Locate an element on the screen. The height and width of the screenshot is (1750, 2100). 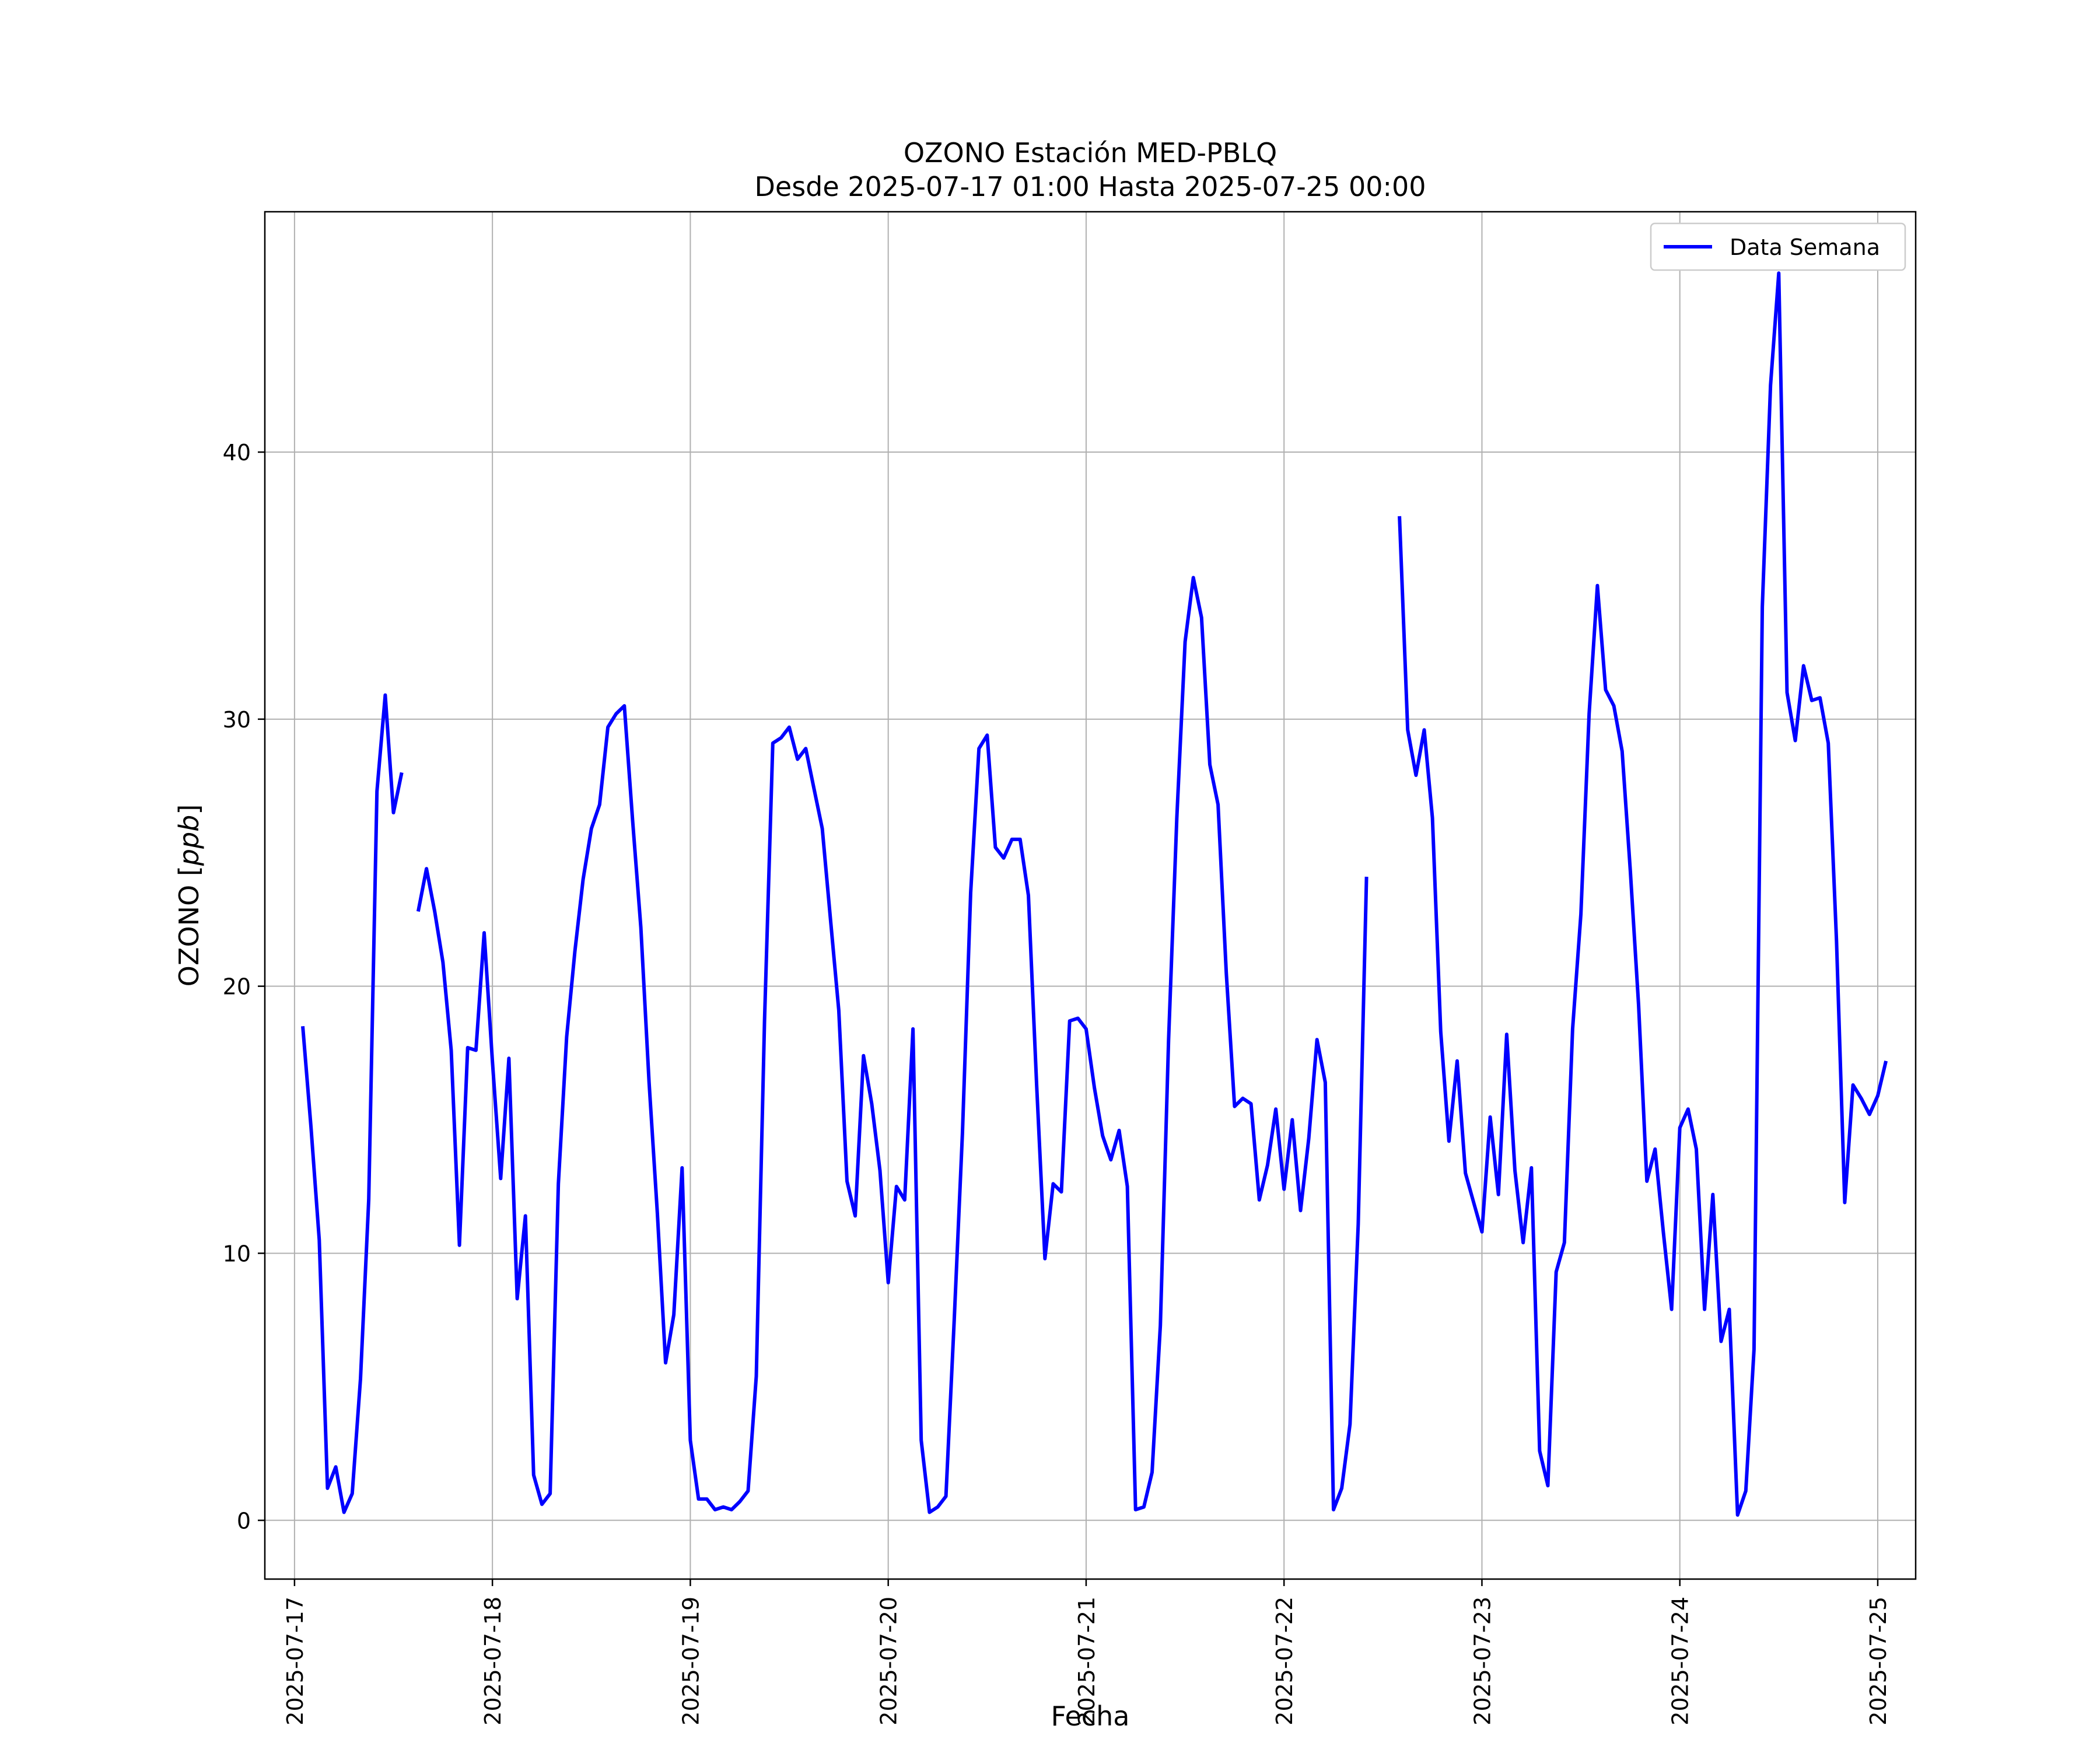
x-tick-label: 2025-07-20 is located at coordinates (889, 1661).